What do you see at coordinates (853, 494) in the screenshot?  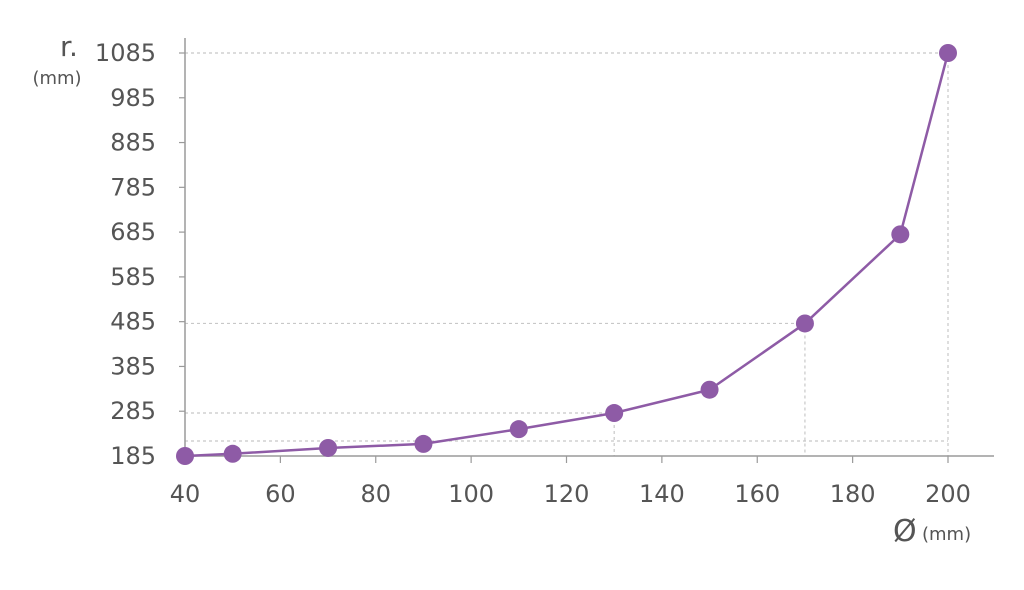 I see `x-tick-label: 180` at bounding box center [853, 494].